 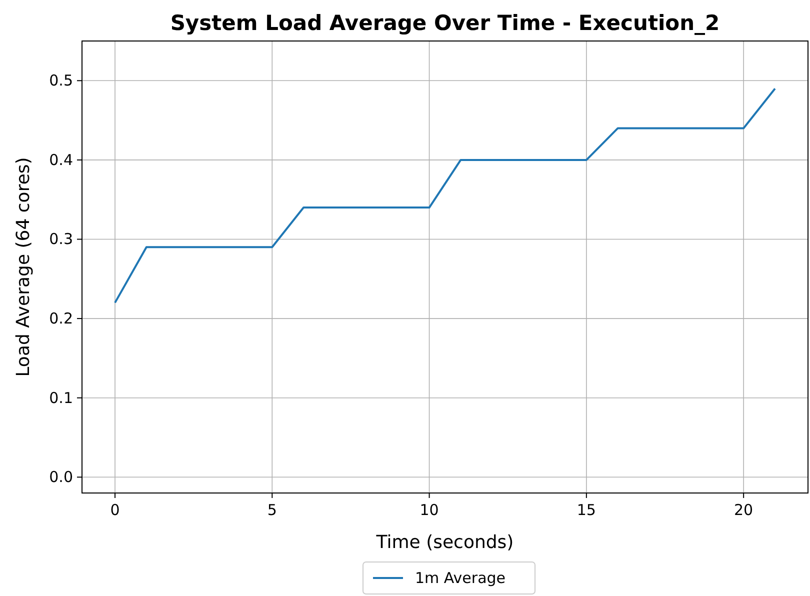 What do you see at coordinates (61, 239) in the screenshot?
I see `y-tick-label: 0.3` at bounding box center [61, 239].